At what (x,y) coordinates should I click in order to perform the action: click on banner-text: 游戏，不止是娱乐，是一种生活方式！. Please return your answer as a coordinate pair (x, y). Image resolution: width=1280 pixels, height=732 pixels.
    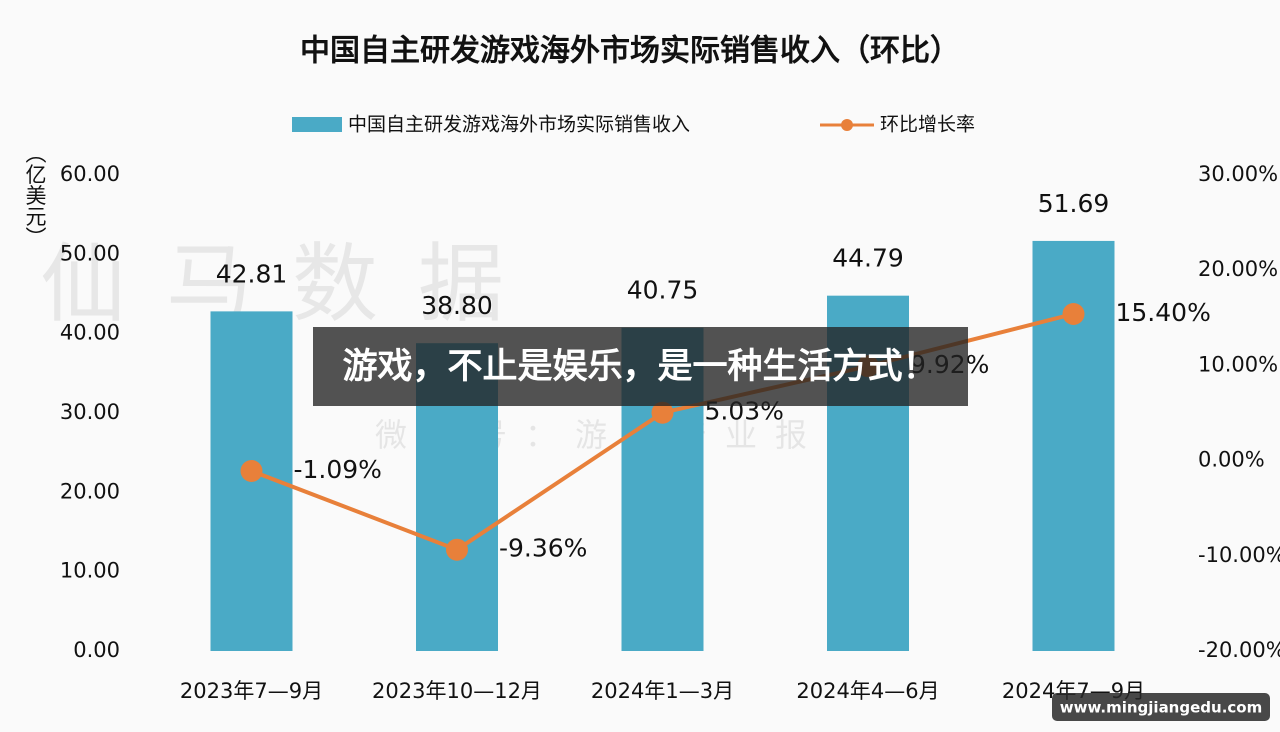
    Looking at the image, I should click on (639, 367).